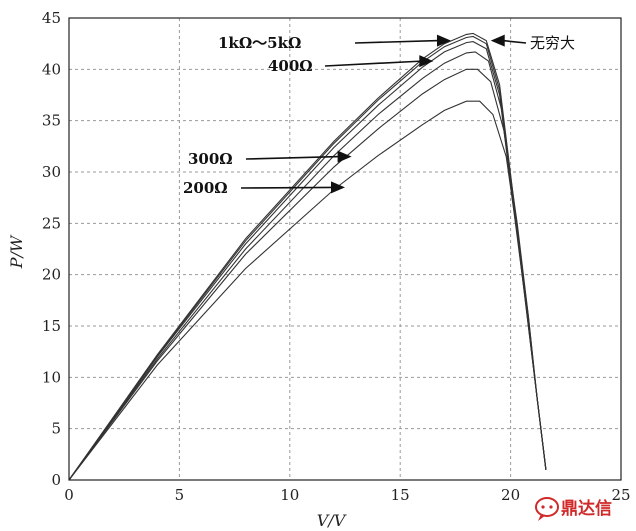 Image resolution: width=636 pixels, height=531 pixels. What do you see at coordinates (51, 223) in the screenshot?
I see `y-tick-label: 25` at bounding box center [51, 223].